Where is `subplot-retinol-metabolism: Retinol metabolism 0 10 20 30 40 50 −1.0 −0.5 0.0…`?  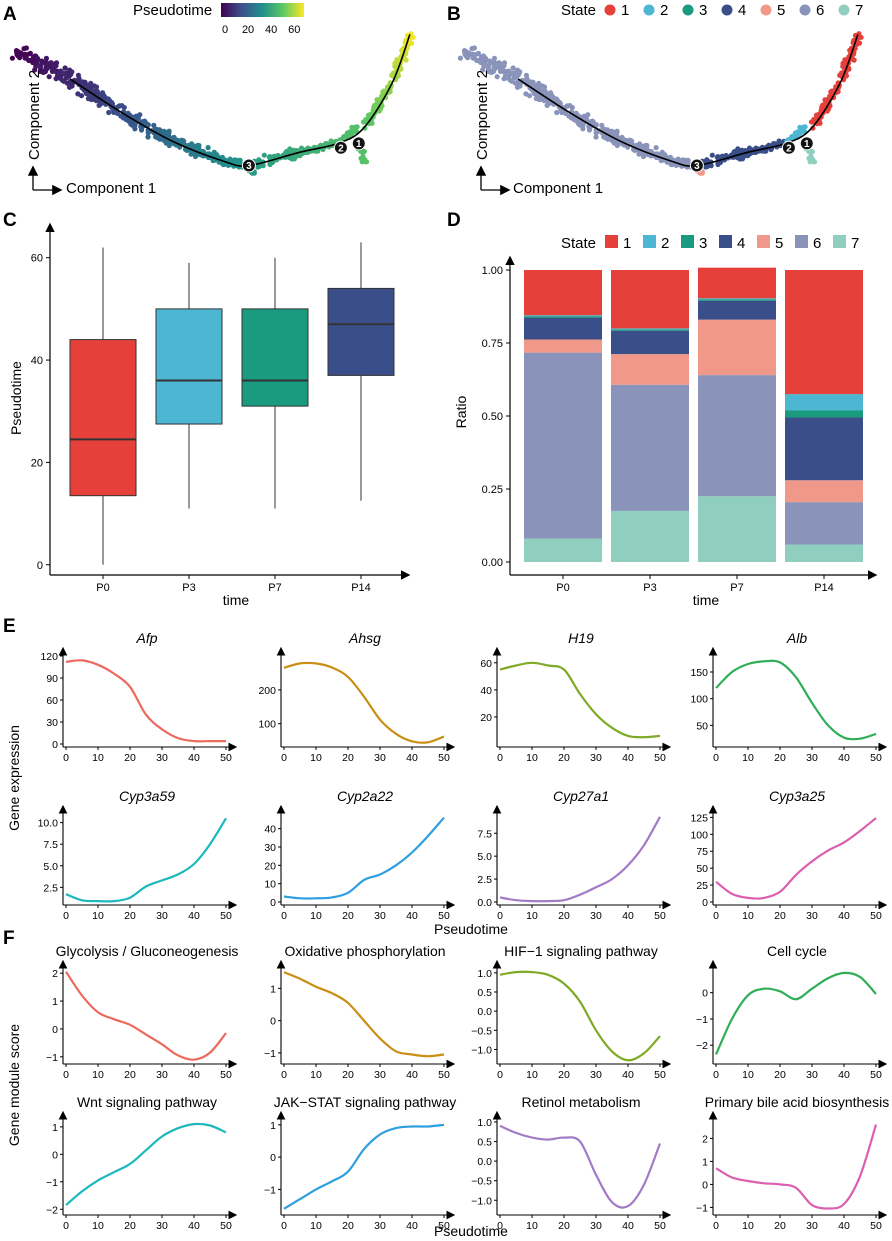
subplot-retinol-metabolism: Retinol metabolism 0 10 20 30 40 50 −1.0 −0.5 0.0… is located at coordinates (571, 1163).